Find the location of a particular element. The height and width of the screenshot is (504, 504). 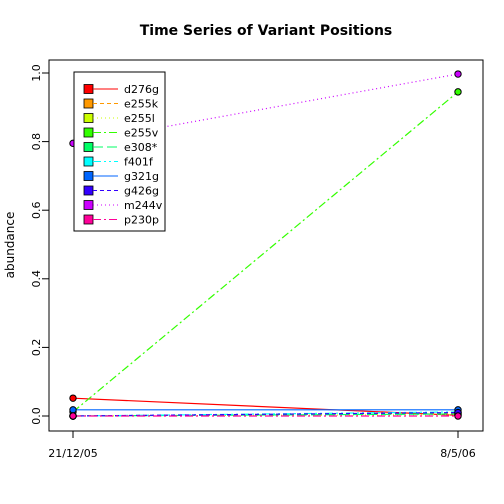

legend-label: m244v is located at coordinates (143, 205).